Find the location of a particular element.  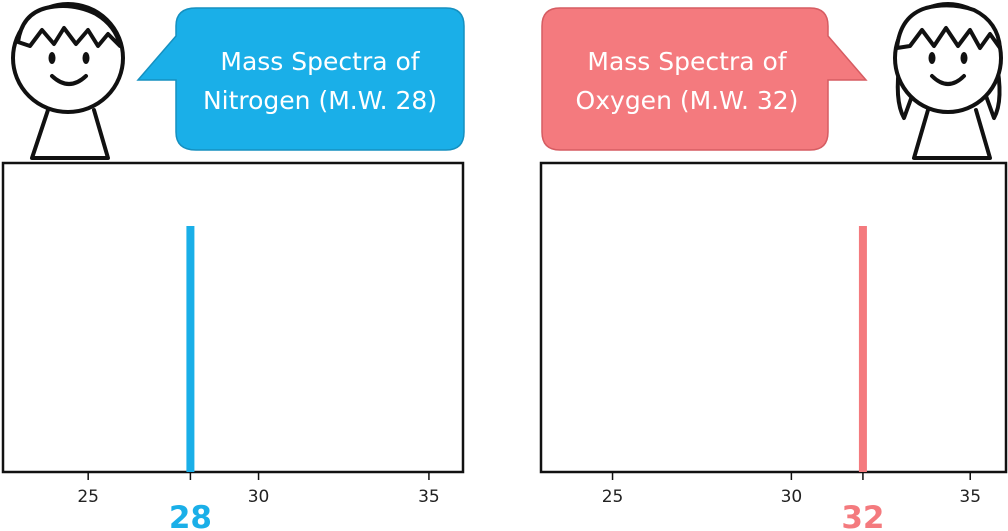

girl-face-icon is located at coordinates (948, 81).